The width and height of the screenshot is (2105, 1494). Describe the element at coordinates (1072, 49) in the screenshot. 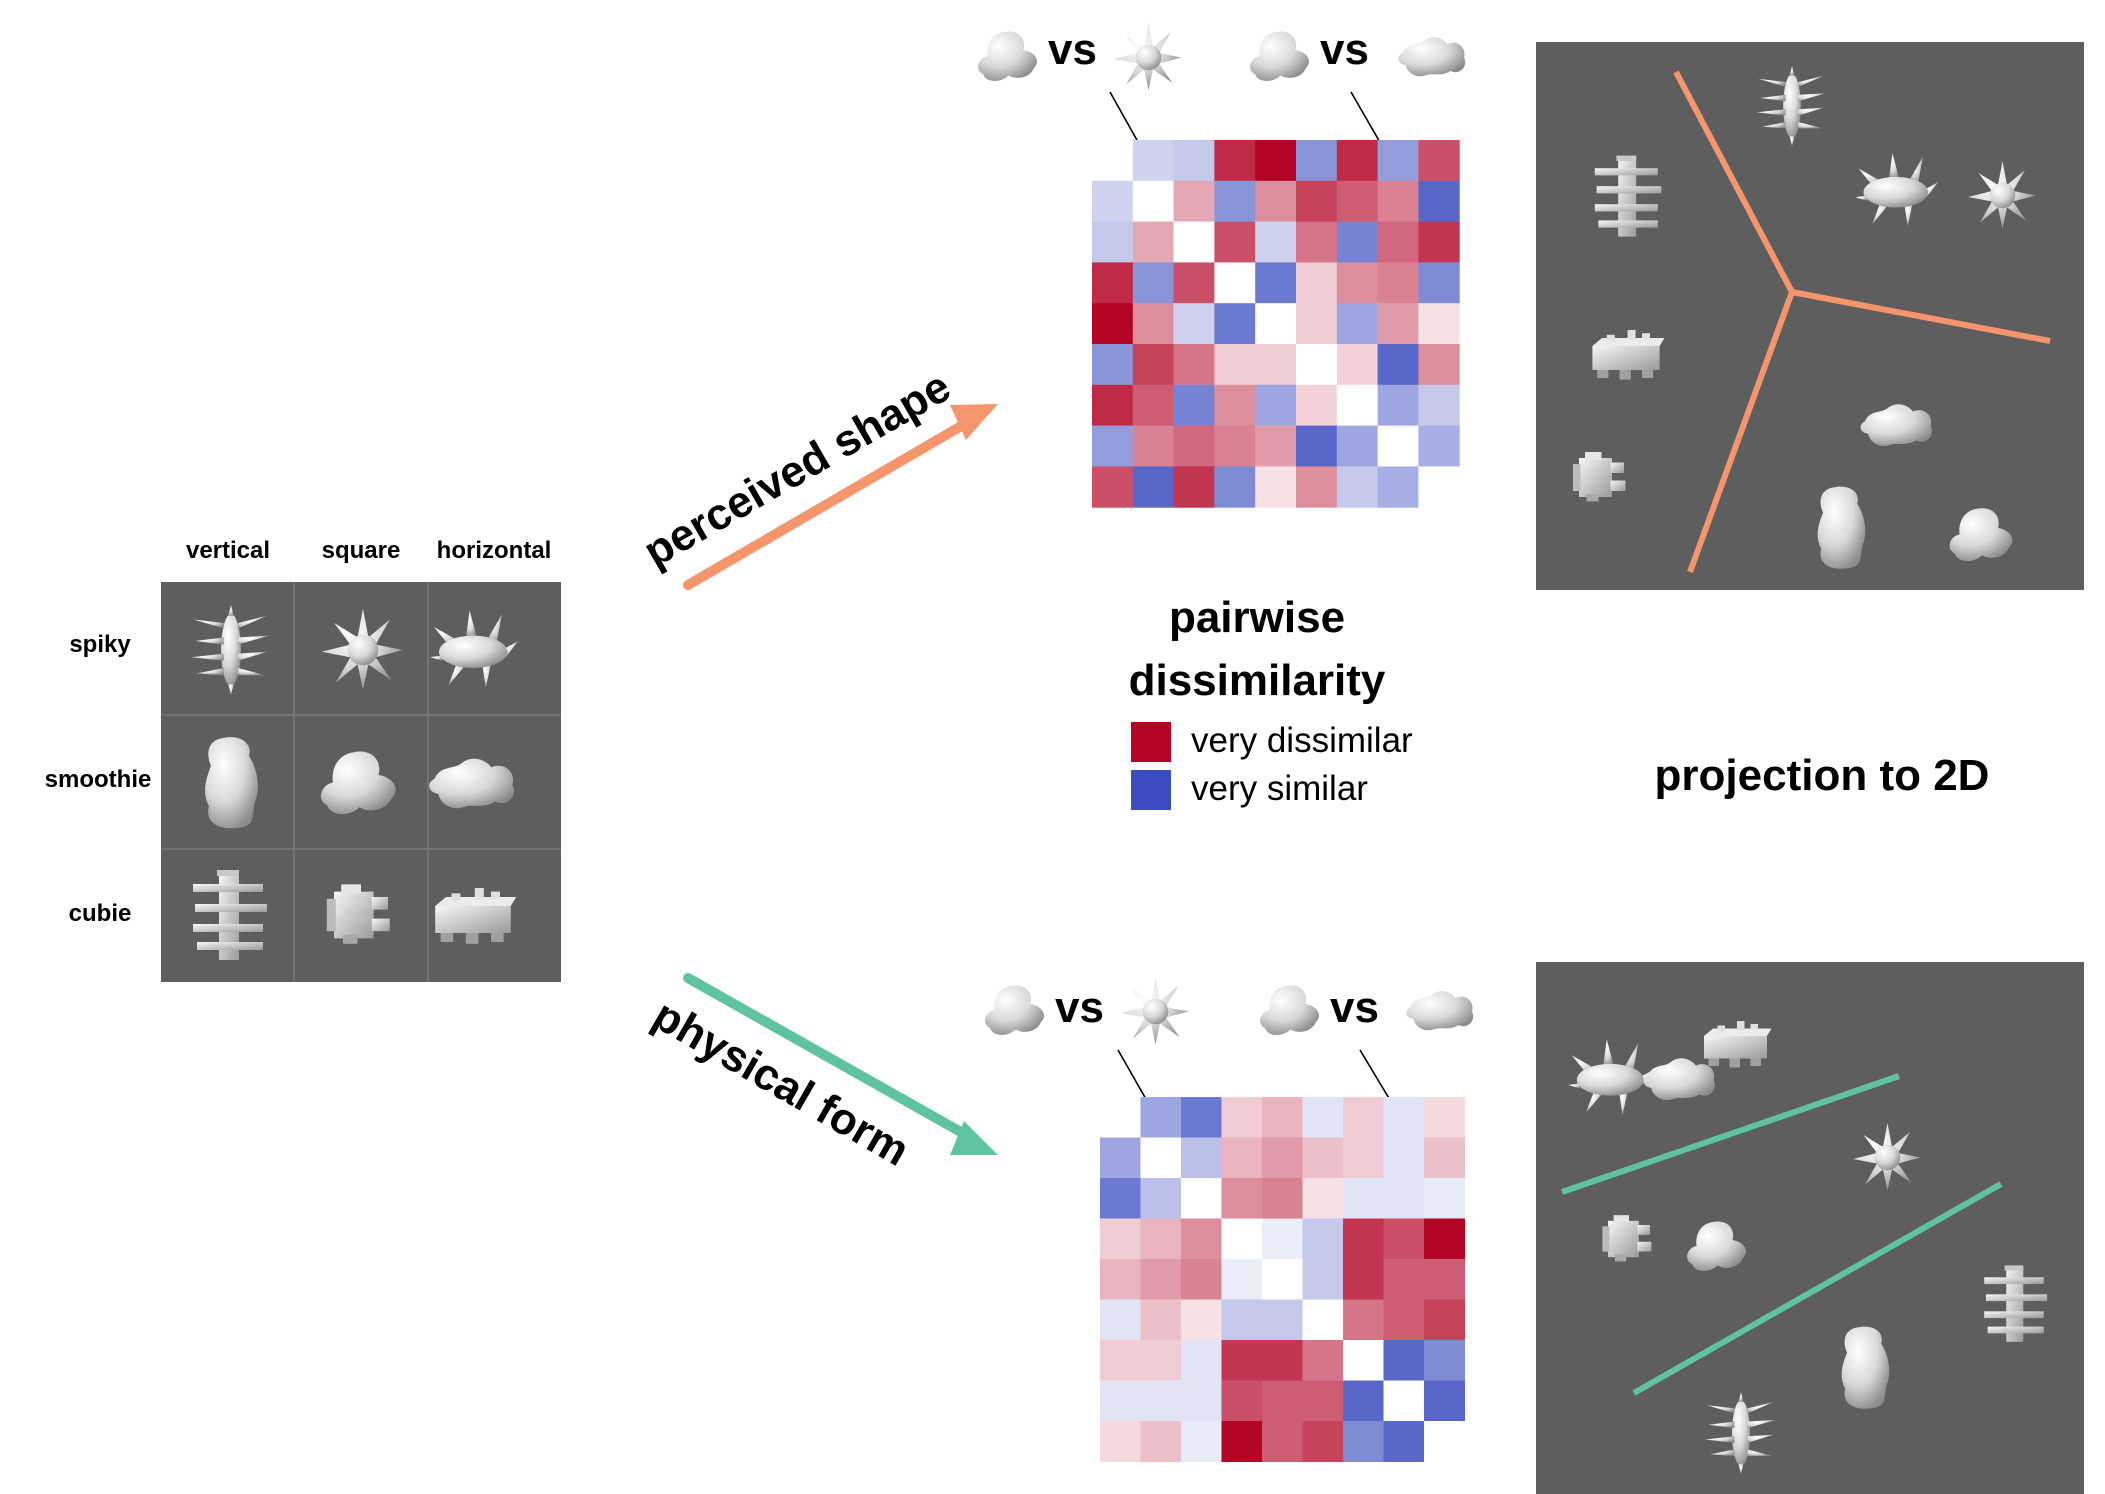

I see `vs-label-1: vs` at that location.